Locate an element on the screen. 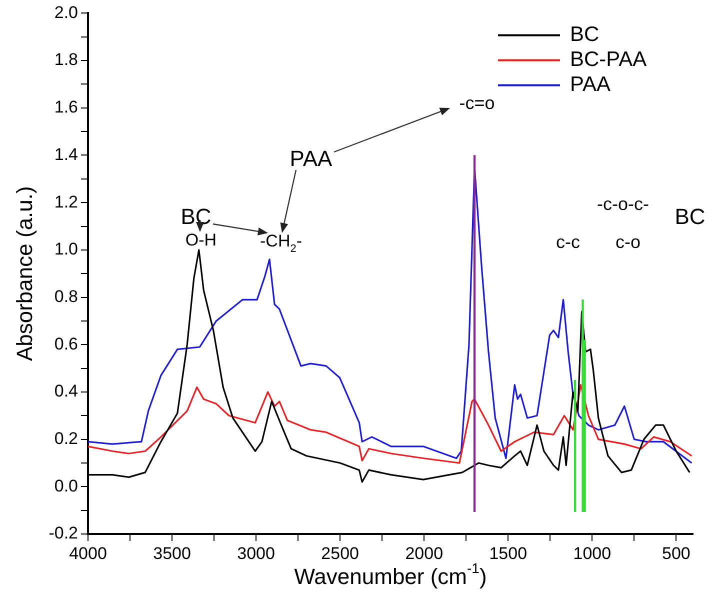 The width and height of the screenshot is (709, 594). x-tick-label: 1000 is located at coordinates (592, 553).